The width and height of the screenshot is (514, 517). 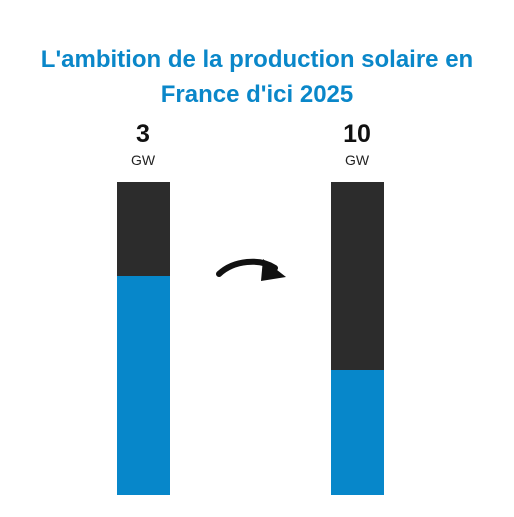 What do you see at coordinates (357, 160) in the screenshot?
I see `bar-unit-label-2: GW` at bounding box center [357, 160].